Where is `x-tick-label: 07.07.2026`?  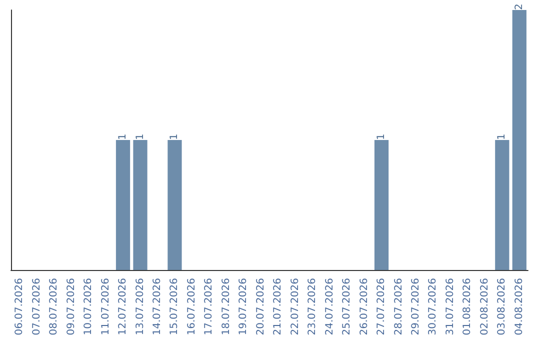
x-tick-label: 07.07.2026 is located at coordinates (36, 307).